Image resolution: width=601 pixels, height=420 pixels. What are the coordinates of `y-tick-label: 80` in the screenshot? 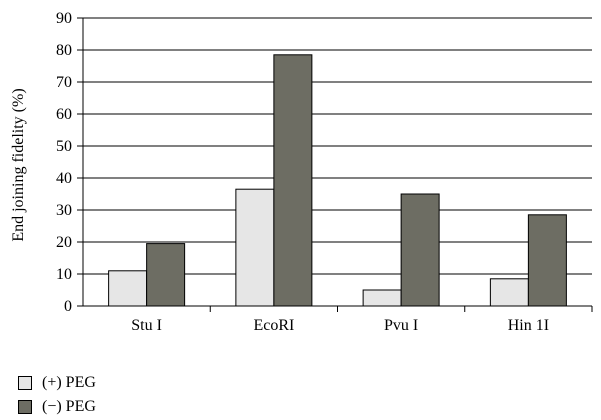 It's located at (64, 50).